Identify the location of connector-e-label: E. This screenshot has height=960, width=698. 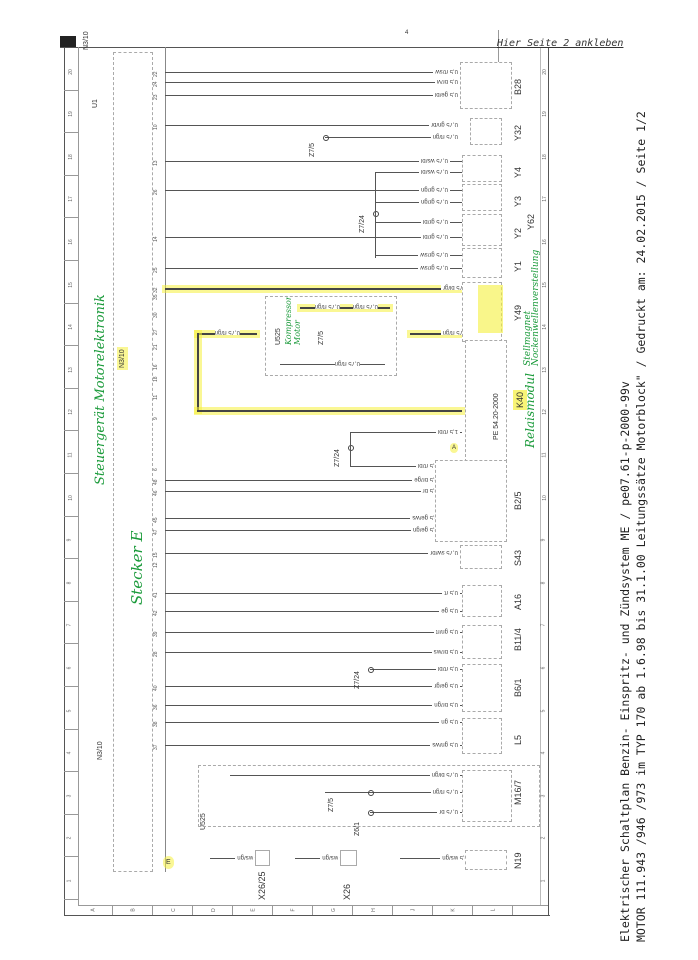
(168, 862).